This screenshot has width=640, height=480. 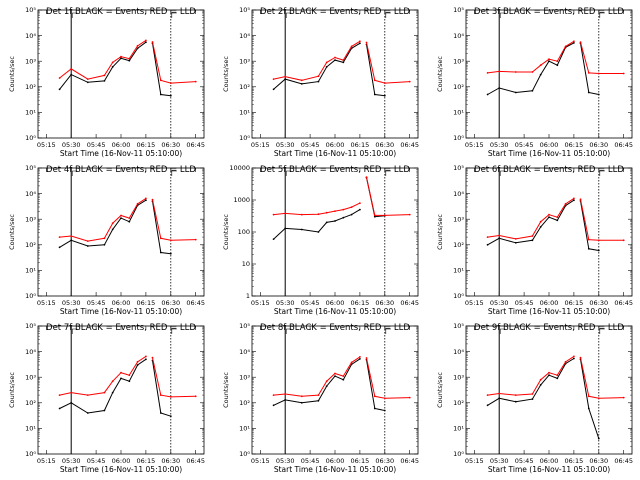 What do you see at coordinates (30, 429) in the screenshot?
I see `y-tick-label: 10¹` at bounding box center [30, 429].